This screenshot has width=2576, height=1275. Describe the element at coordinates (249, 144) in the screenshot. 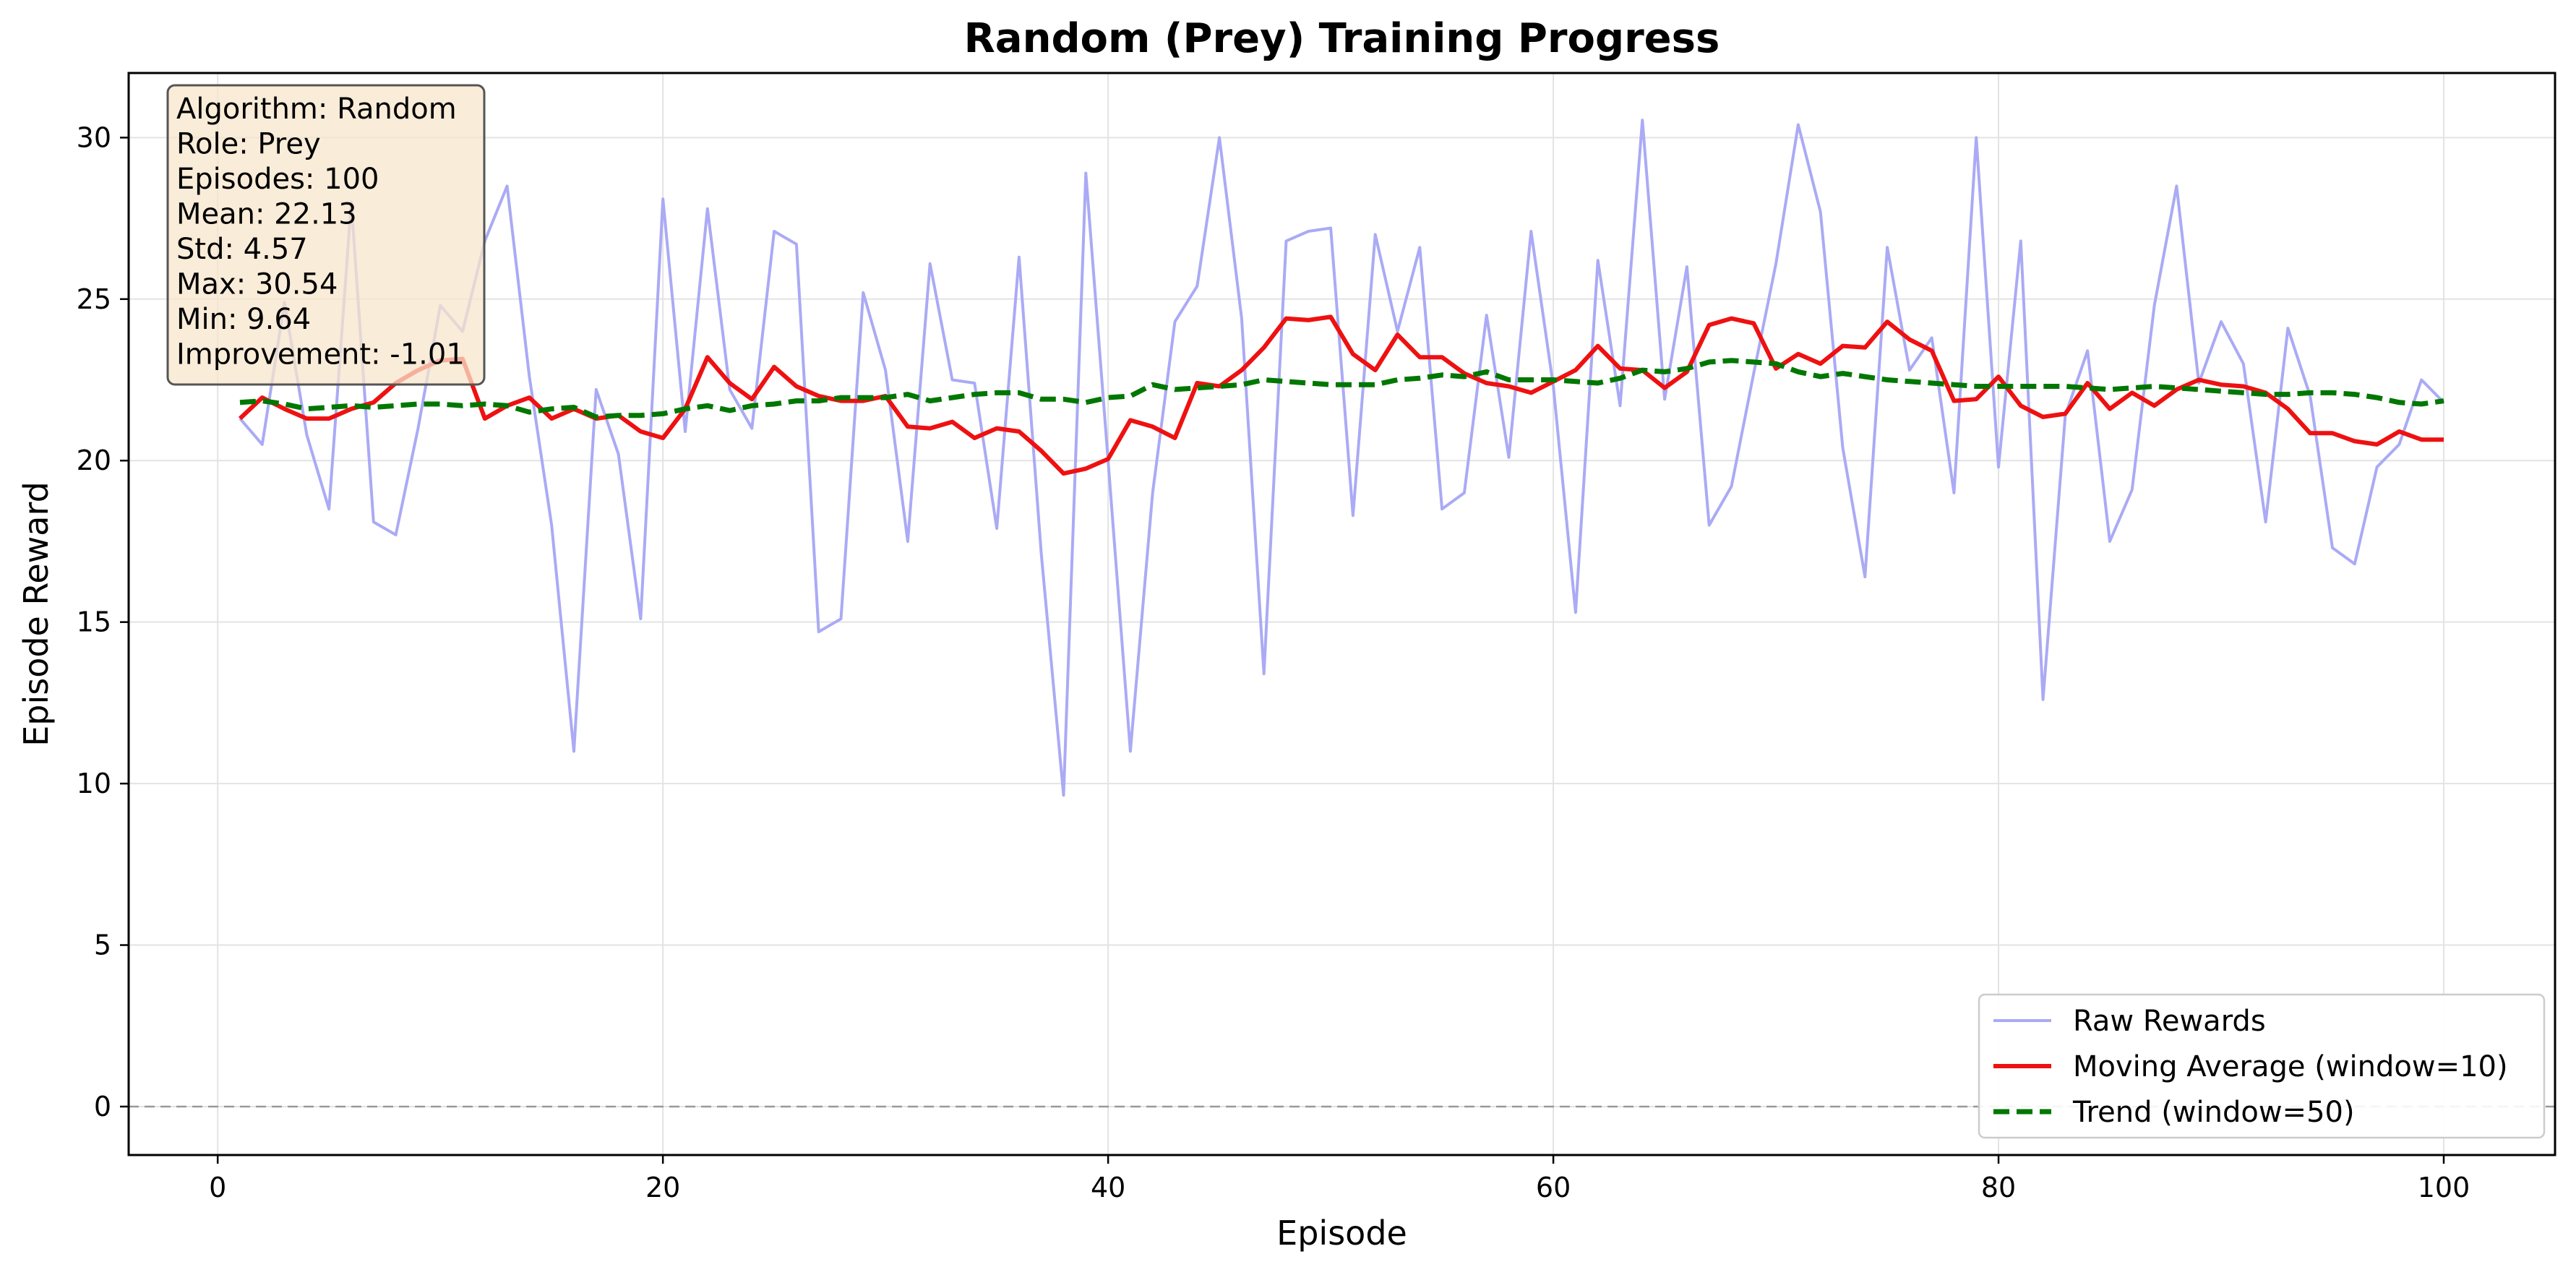

I see `stats-line: Role: Prey` at that location.